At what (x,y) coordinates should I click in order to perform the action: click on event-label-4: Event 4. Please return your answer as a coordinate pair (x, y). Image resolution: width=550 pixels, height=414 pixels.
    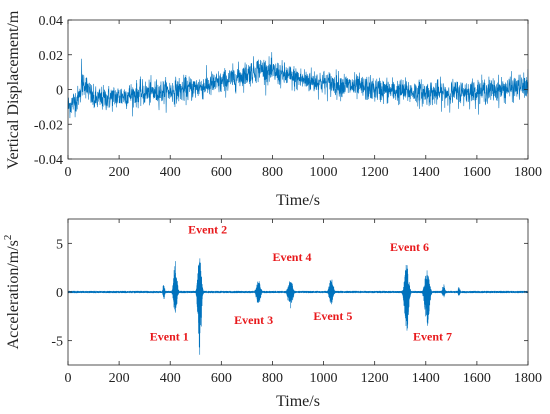
    Looking at the image, I should click on (291, 257).